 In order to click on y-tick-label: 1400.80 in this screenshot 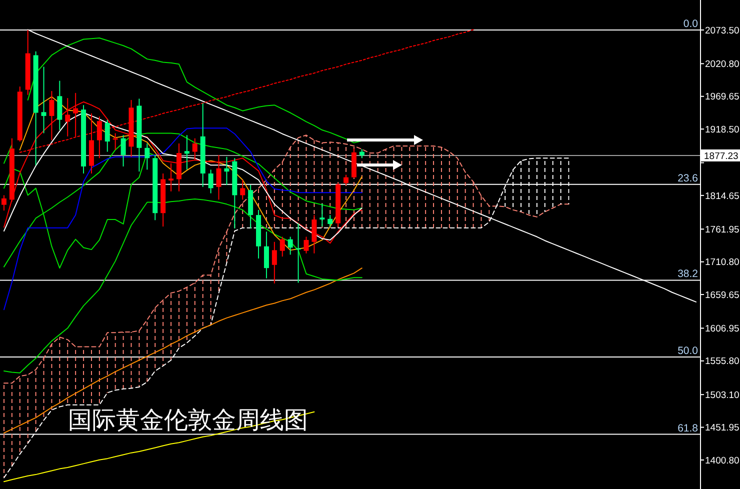, I will do `click(722, 460)`.